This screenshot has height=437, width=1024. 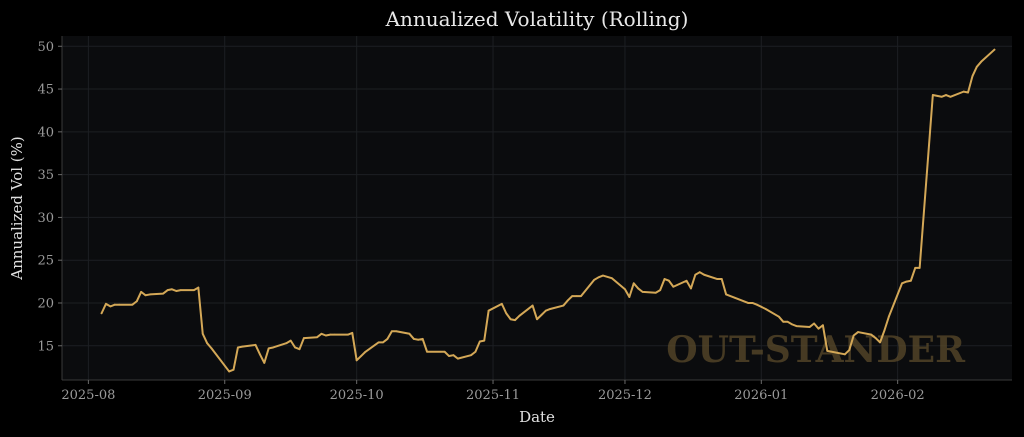 I want to click on y-tick-label: 50, so click(x=45, y=47).